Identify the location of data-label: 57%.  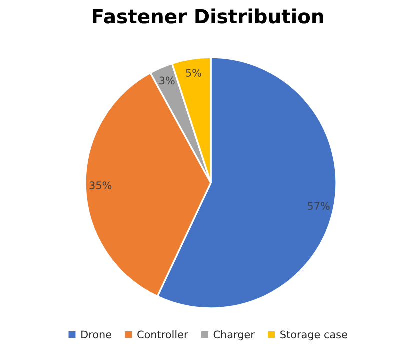
(319, 206).